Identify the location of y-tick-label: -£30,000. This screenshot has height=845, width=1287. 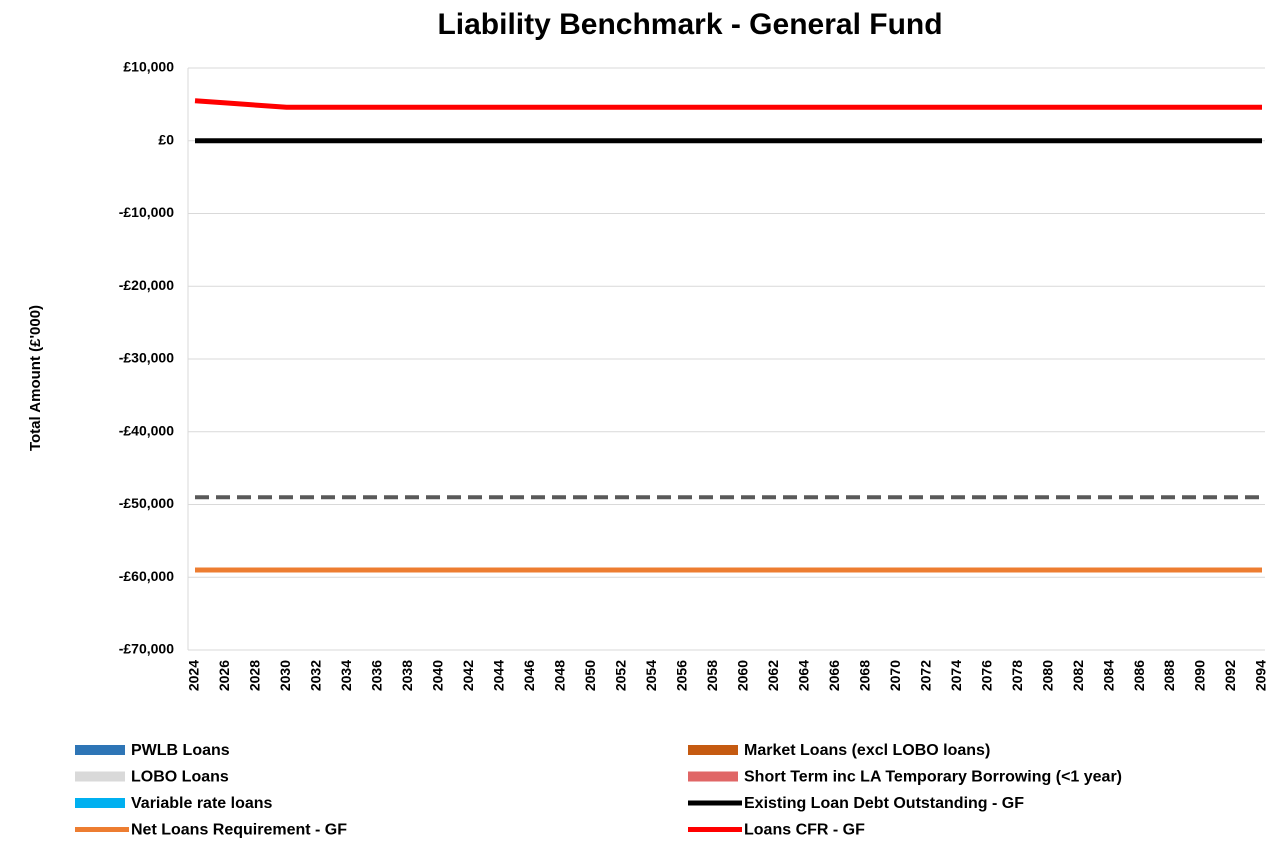
(146, 358).